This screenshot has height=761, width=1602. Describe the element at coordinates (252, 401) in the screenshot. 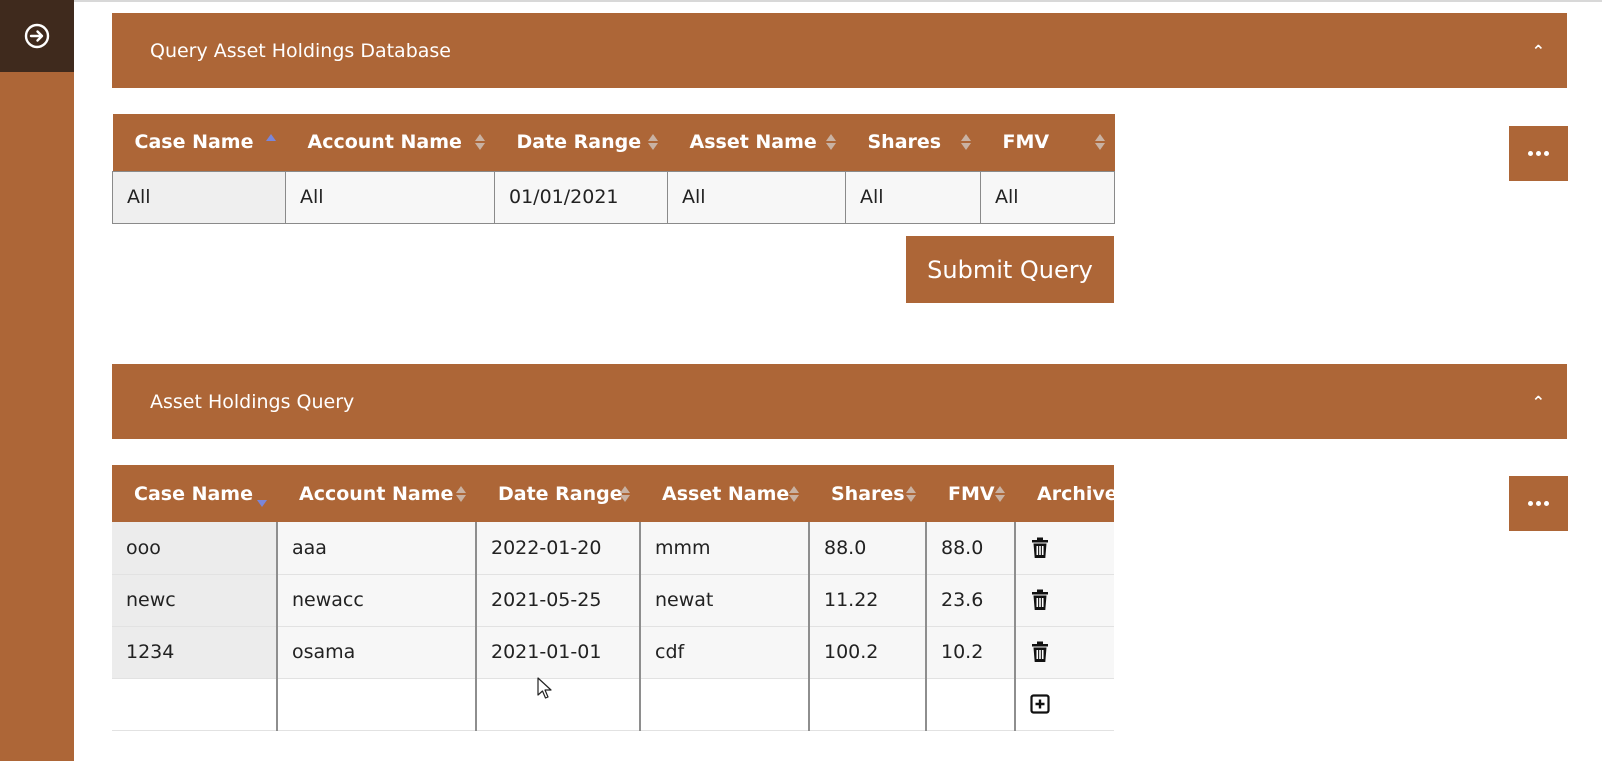

I see `results-panel-title: Asset Holdings Query` at that location.